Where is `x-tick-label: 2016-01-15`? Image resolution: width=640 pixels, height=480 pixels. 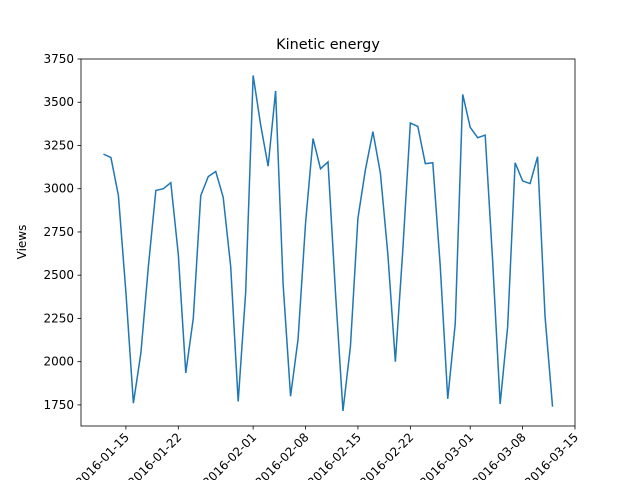 x-tick-label: 2016-01-15 is located at coordinates (102, 455).